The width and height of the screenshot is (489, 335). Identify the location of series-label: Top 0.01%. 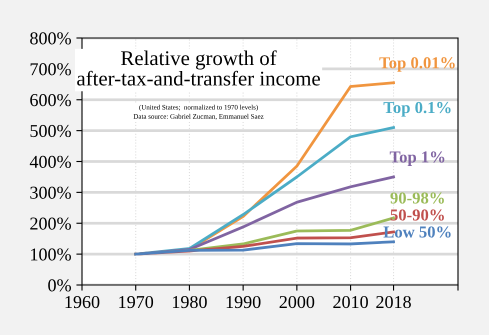
(417, 64).